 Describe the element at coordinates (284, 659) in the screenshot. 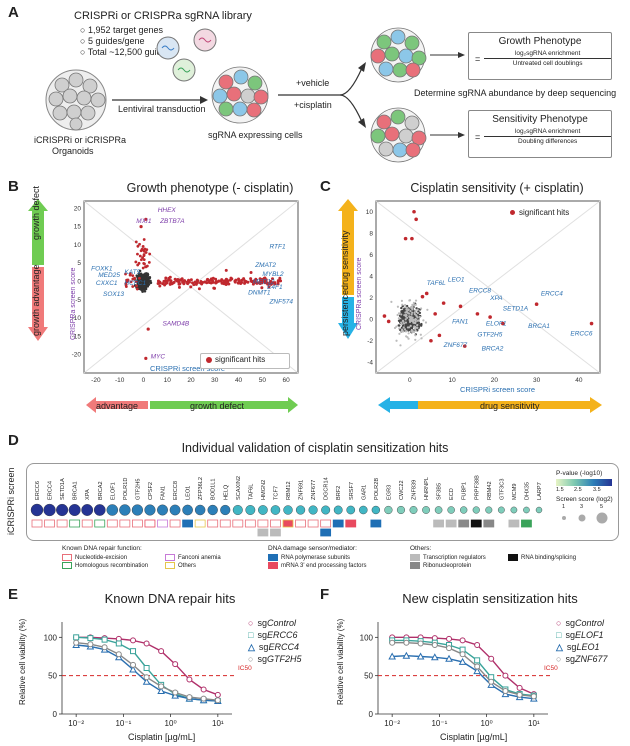

I see `legend-name: GTF2H5` at that location.